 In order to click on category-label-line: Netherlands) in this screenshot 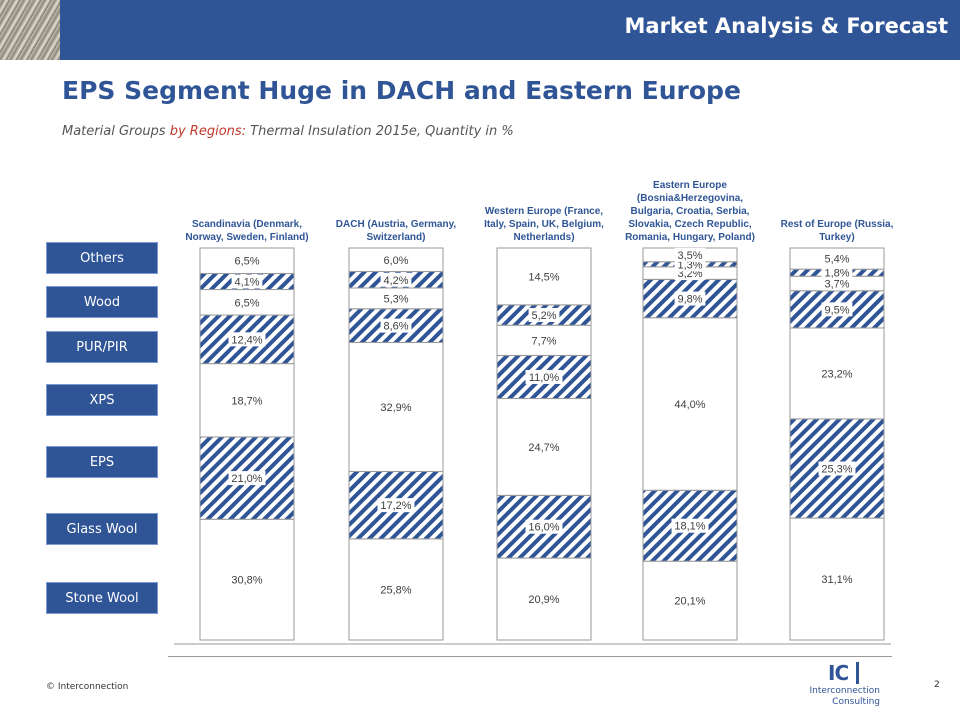, I will do `click(543, 237)`.